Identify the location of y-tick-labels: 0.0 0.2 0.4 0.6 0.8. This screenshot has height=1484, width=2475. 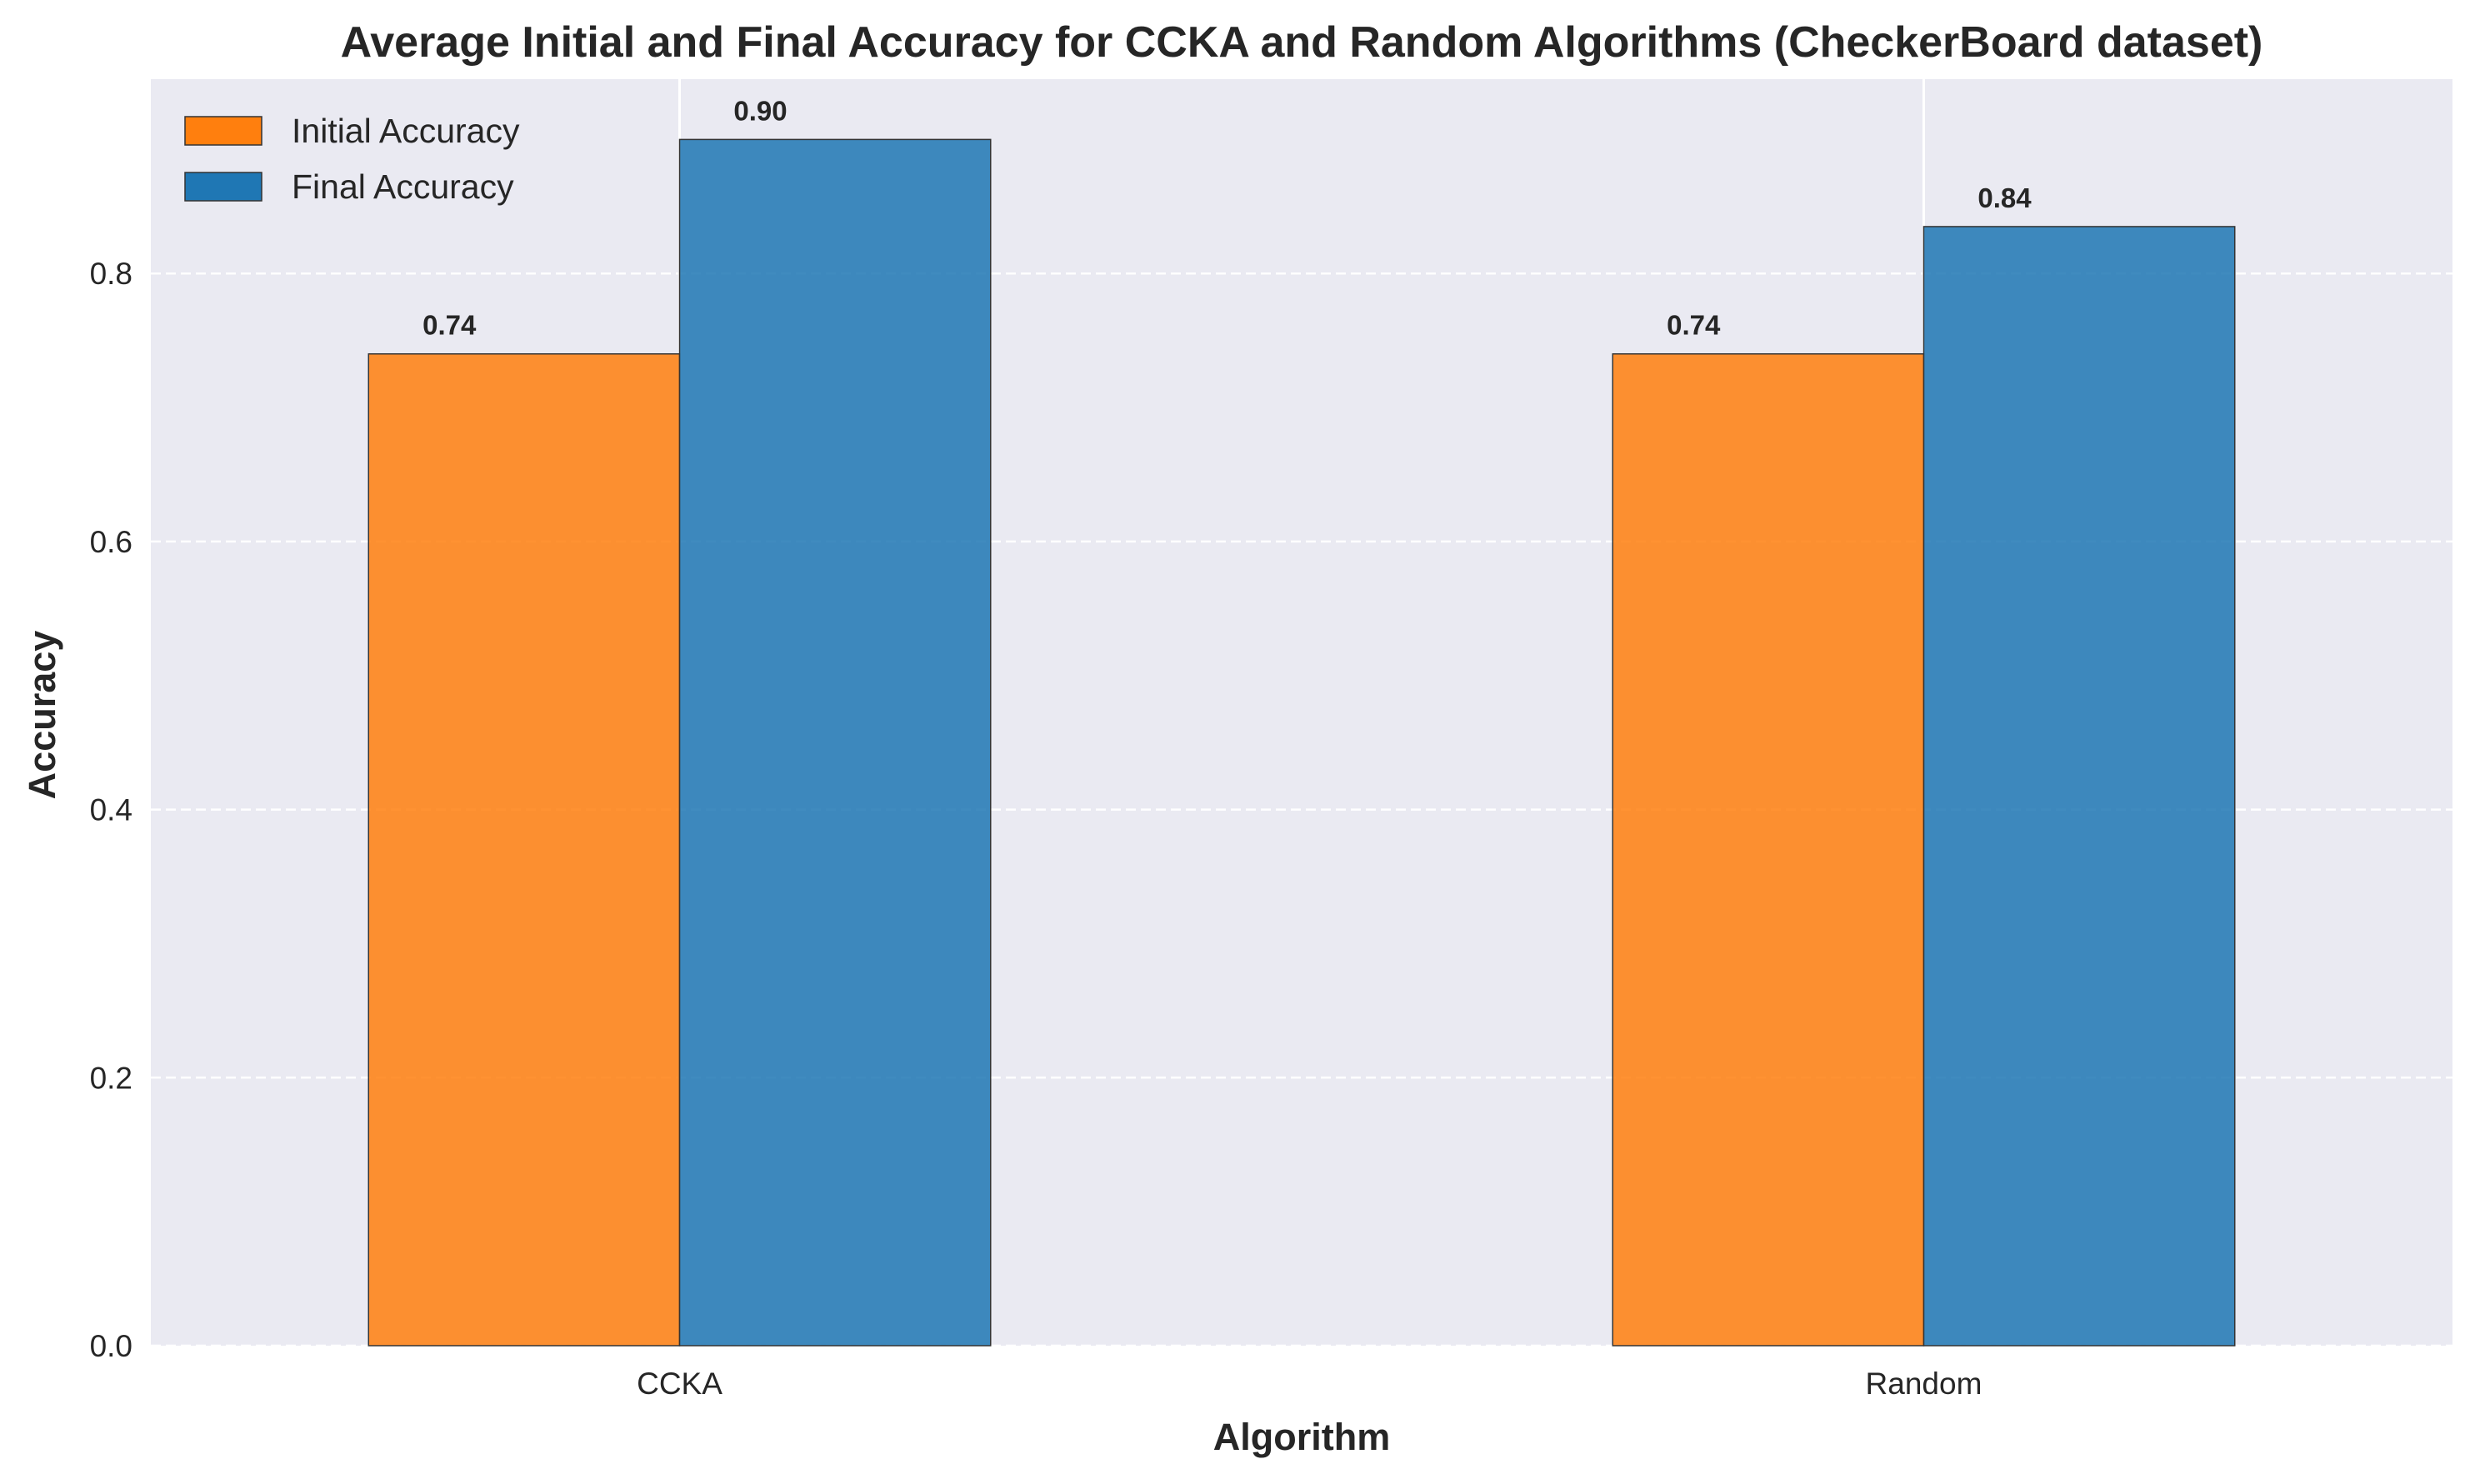
(111, 810).